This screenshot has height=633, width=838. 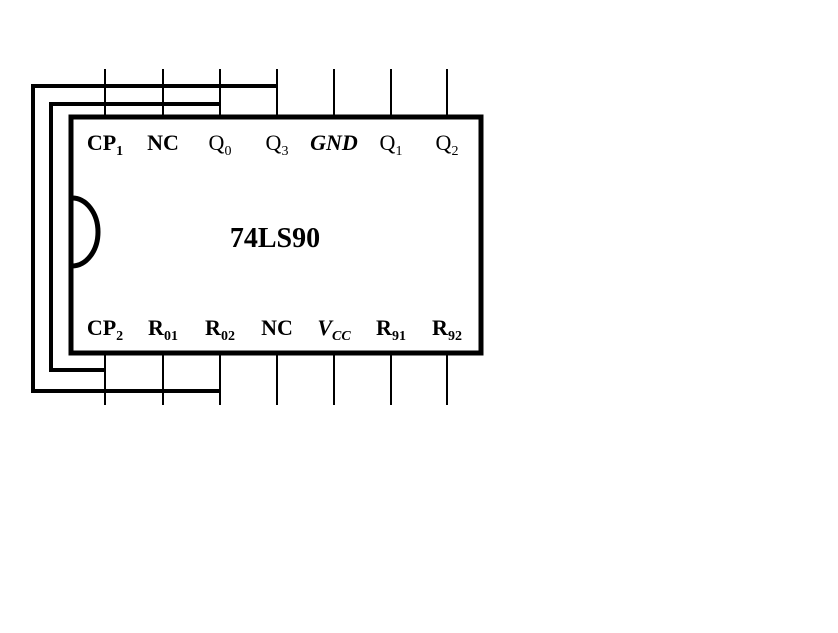 I want to click on top-pin-label-6-sub: 1, so click(x=398, y=151).